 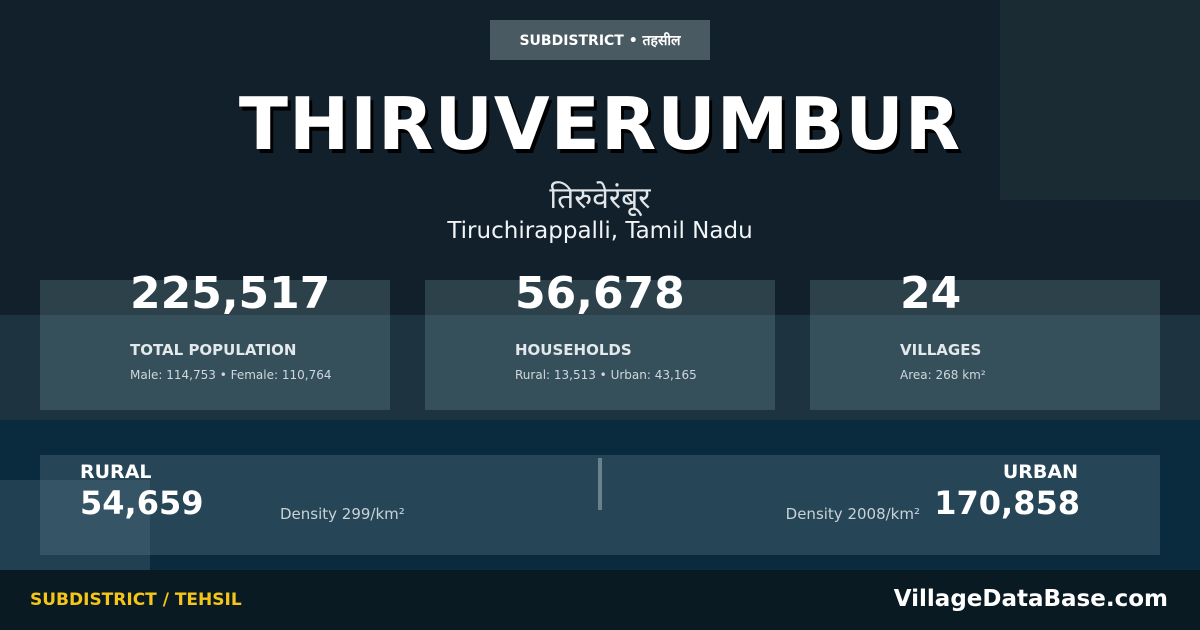 What do you see at coordinates (931, 293) in the screenshot?
I see `stat-value: 24` at bounding box center [931, 293].